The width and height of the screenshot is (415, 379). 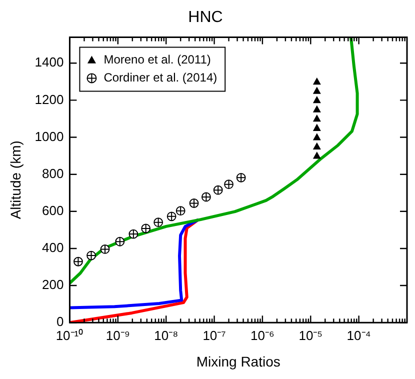 I want to click on x-tick-label: 10⁻⁷, so click(x=214, y=335).